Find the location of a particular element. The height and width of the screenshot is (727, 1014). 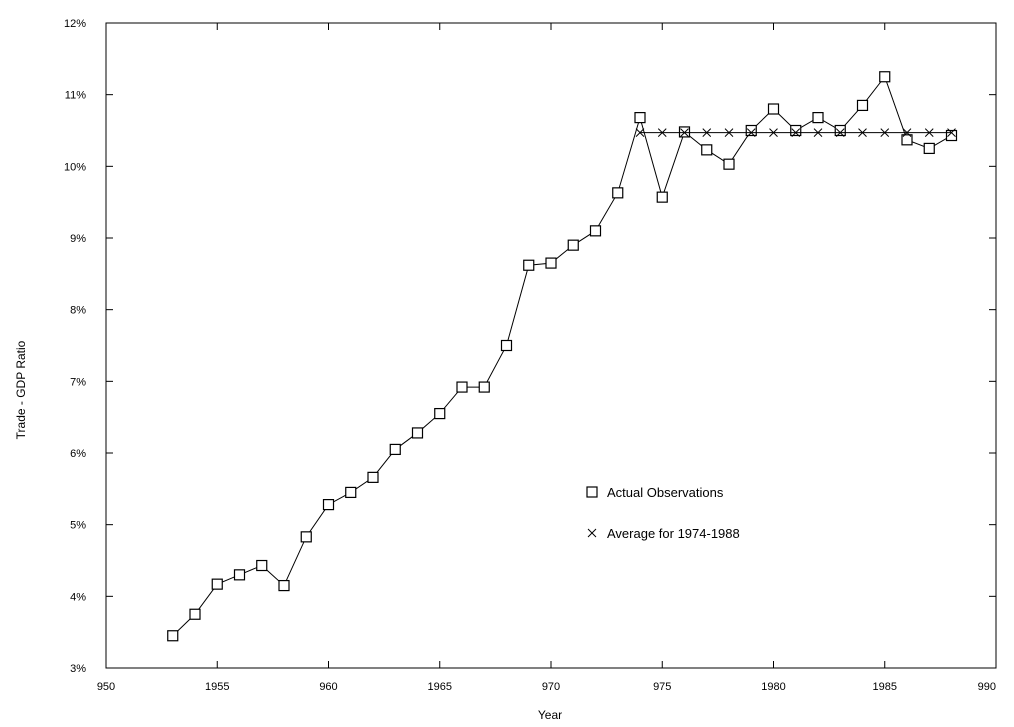

x-tick-label: 960 is located at coordinates (328, 687).